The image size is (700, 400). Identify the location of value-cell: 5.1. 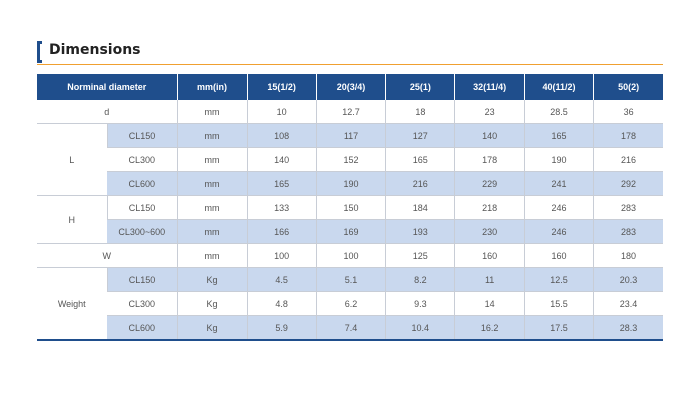
(350, 279).